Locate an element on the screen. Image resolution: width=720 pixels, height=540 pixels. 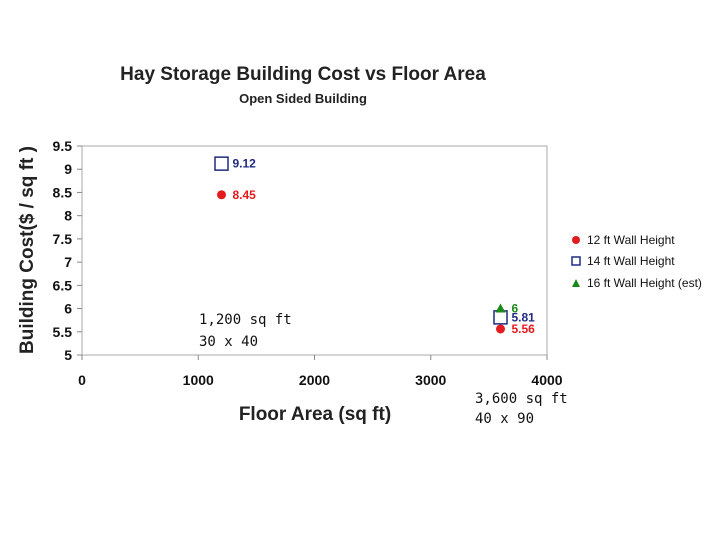
chart-title: Hay Storage Building Cost vs Floor Area is located at coordinates (303, 74).